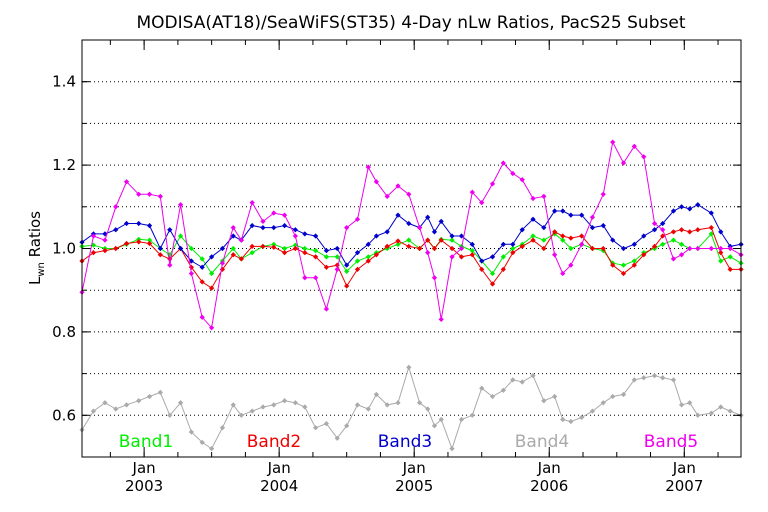 The width and height of the screenshot is (768, 512). Describe the element at coordinates (542, 442) in the screenshot. I see `legend-band4: Band4` at that location.